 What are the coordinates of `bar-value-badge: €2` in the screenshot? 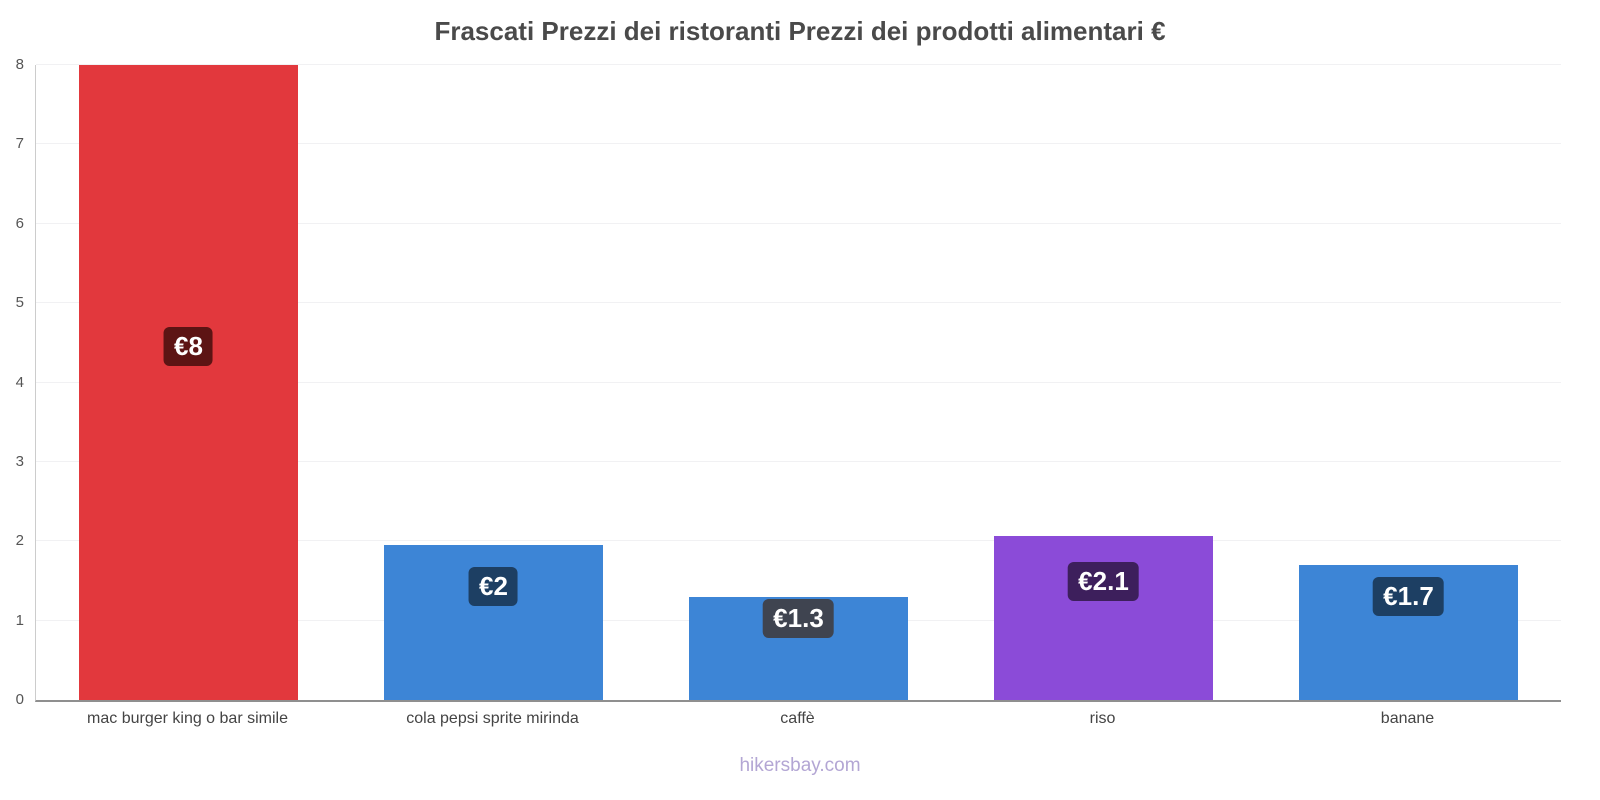 It's located at (493, 587).